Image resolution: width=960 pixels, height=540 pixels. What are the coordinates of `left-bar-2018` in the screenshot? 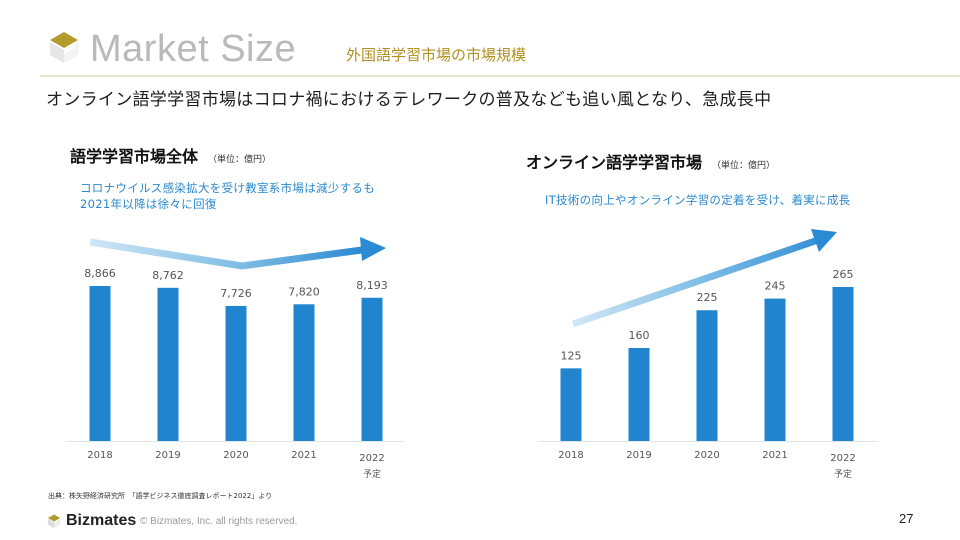 It's located at (100, 363).